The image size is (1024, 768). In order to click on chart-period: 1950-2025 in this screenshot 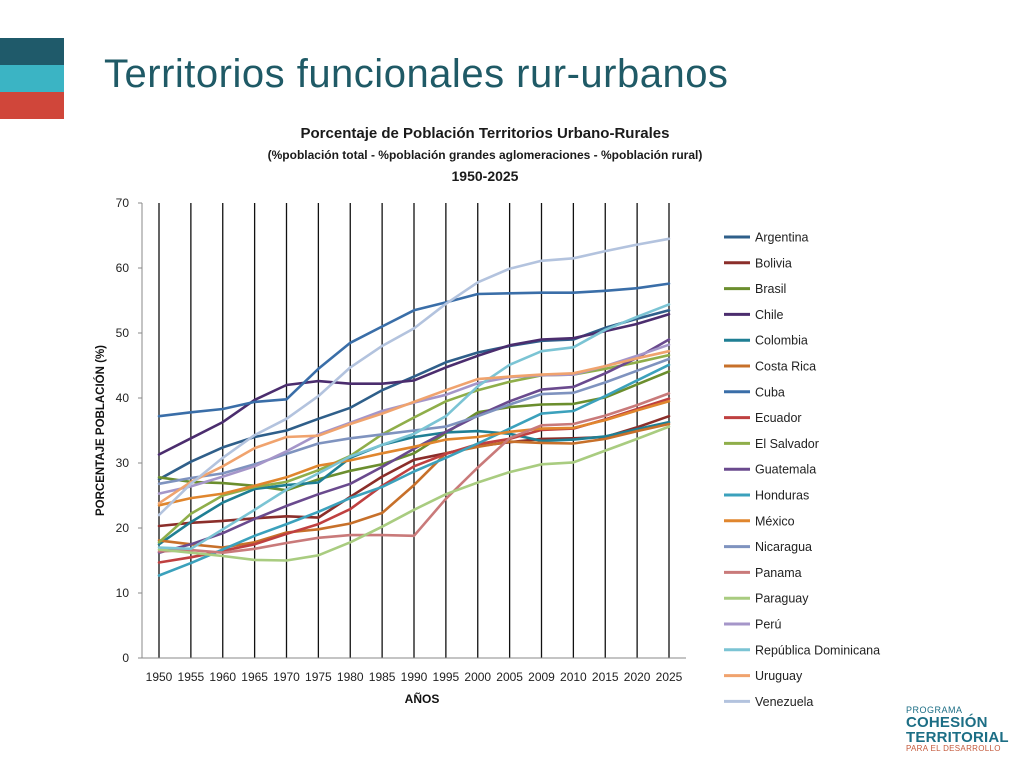, I will do `click(485, 176)`.